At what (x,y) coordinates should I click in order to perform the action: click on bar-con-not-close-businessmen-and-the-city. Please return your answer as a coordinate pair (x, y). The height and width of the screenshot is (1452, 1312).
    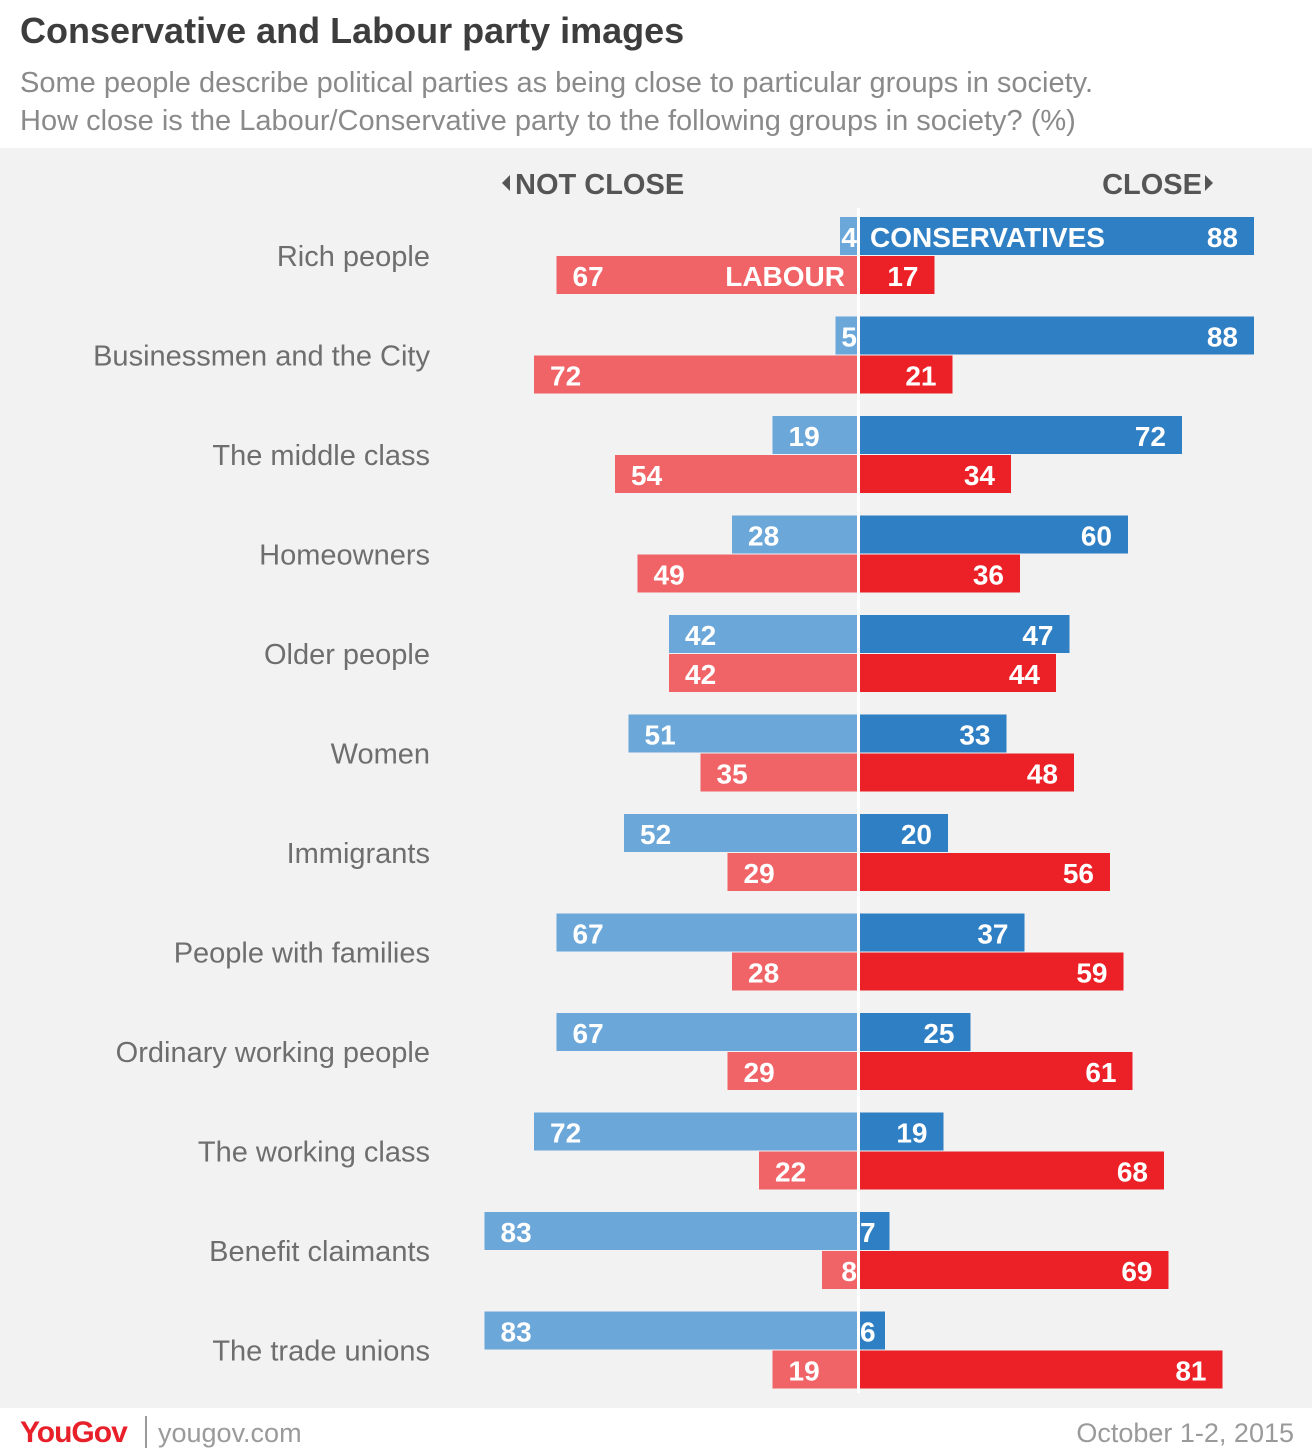
    Looking at the image, I should click on (846, 335).